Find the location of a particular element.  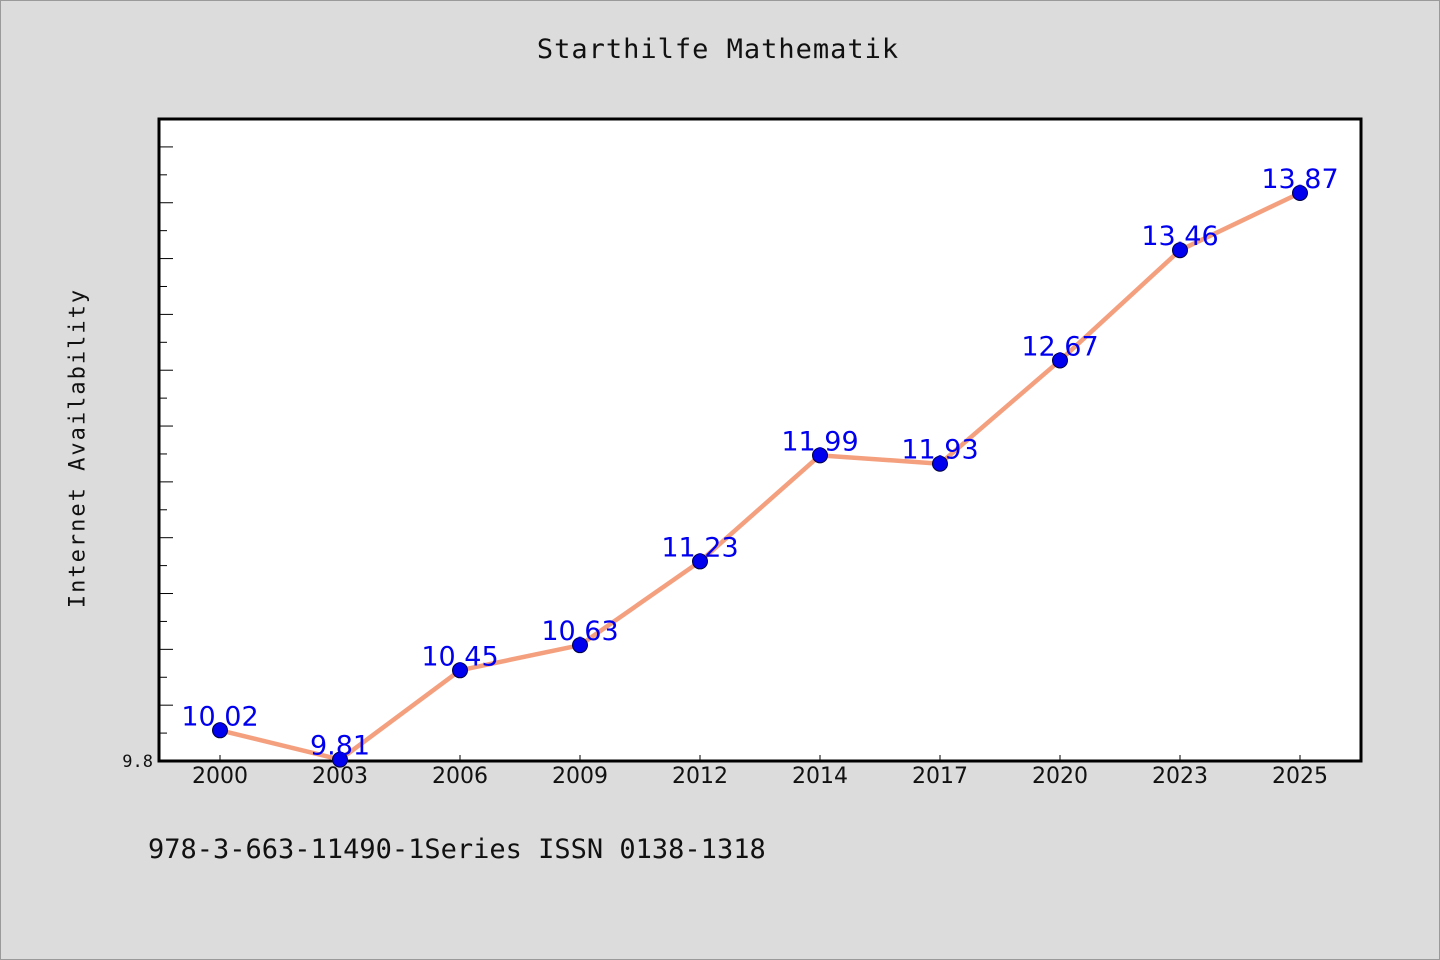

footer-text: 978-3-663-11490-1Series ISSN 0138-1318 is located at coordinates (457, 849).